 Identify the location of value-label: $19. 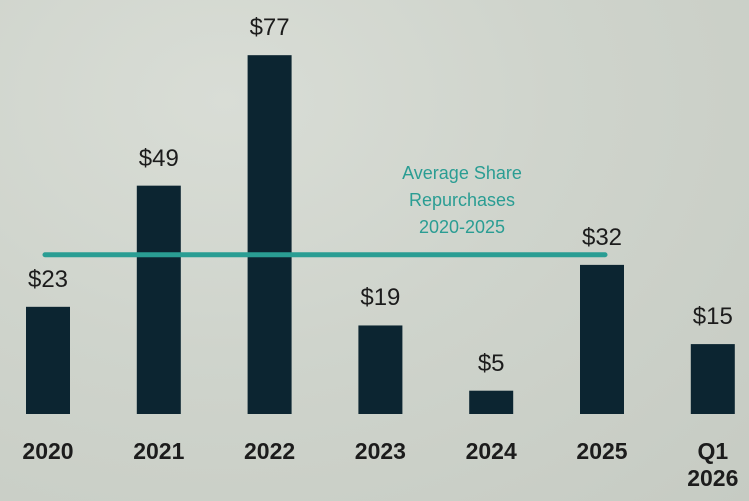
(380, 298).